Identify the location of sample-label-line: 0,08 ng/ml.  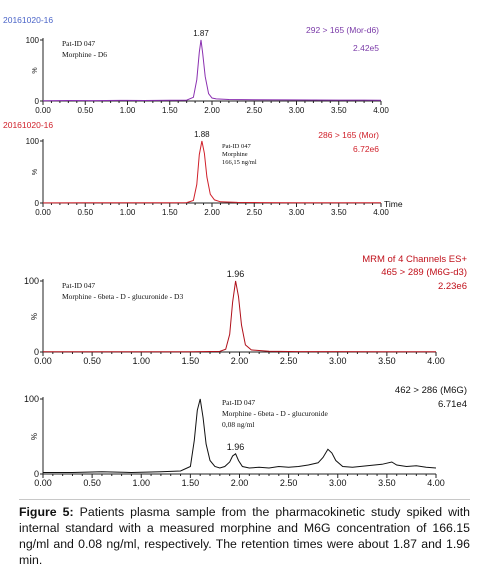
(238, 424).